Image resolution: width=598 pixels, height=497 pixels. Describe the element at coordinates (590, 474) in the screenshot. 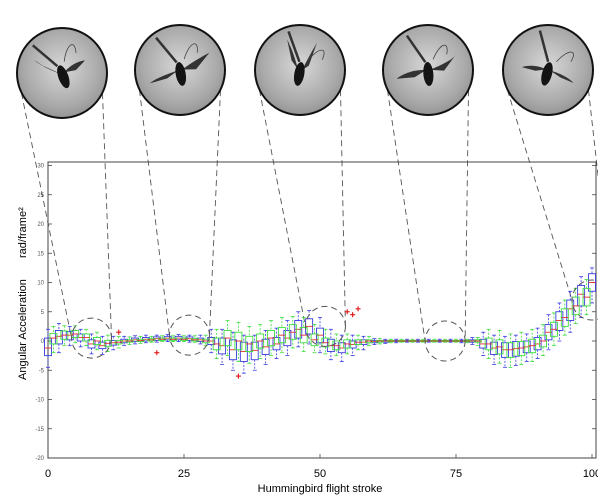

I see `x-tick-label: 100` at that location.